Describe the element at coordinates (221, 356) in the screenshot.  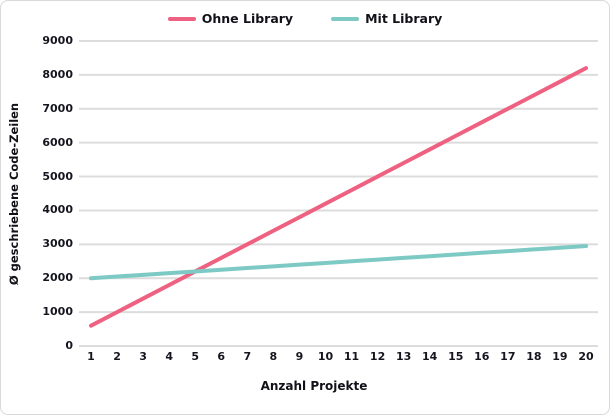
I see `x-tick-label: 6` at that location.